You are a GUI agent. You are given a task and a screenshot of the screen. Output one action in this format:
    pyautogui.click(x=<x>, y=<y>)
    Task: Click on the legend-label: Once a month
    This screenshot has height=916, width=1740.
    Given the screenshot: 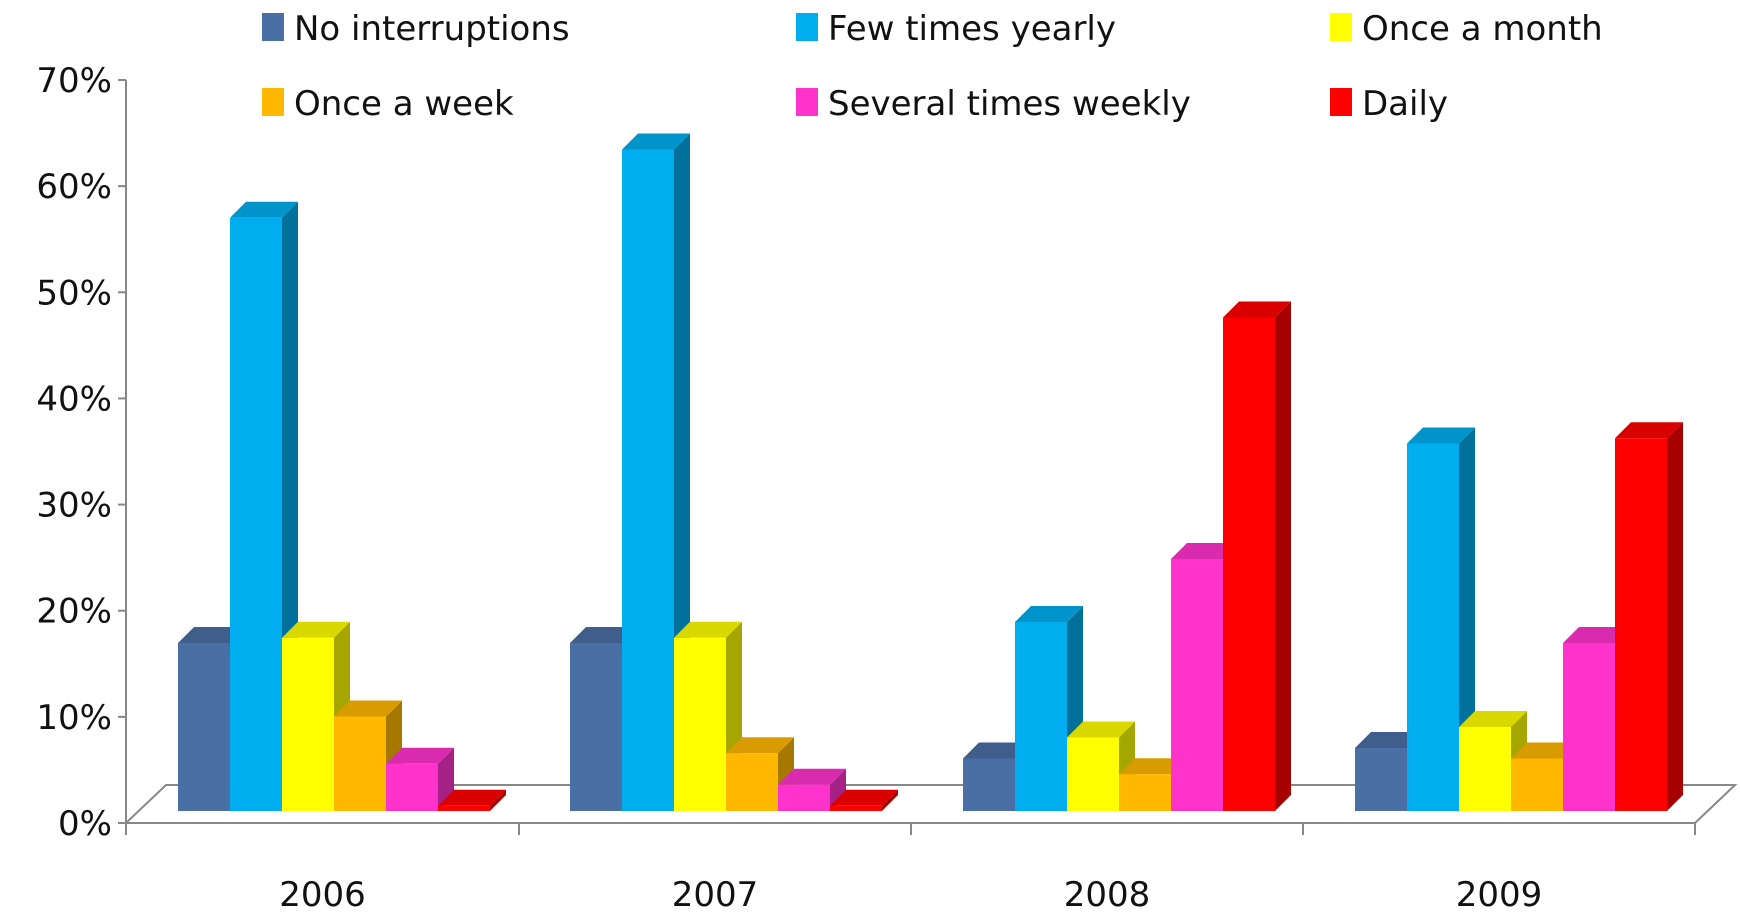 What is the action you would take?
    pyautogui.click(x=1482, y=29)
    